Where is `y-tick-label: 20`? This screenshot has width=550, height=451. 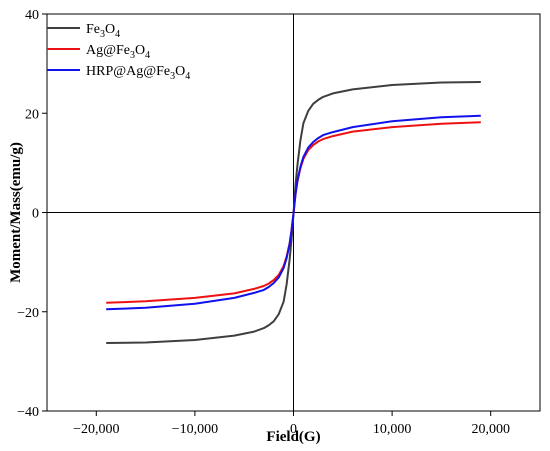
y-tick-label: 20 is located at coordinates (32, 114).